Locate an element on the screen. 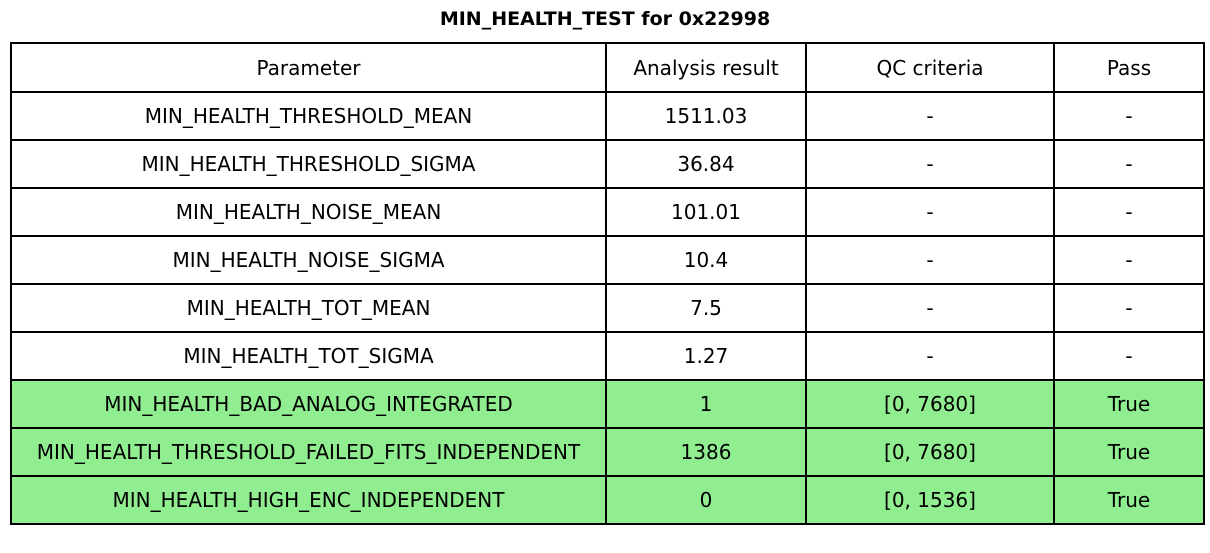  col-header-analysis-result: Analysis result is located at coordinates (706, 67).